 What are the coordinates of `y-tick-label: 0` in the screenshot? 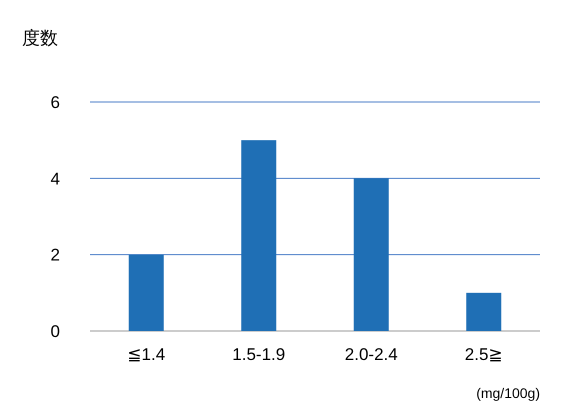 It's located at (55, 331).